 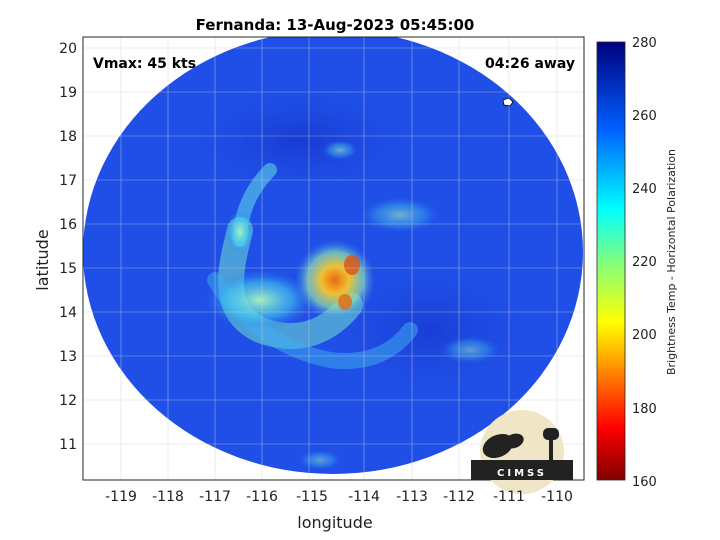 What do you see at coordinates (611, 261) in the screenshot?
I see `colorbar-scale` at bounding box center [611, 261].